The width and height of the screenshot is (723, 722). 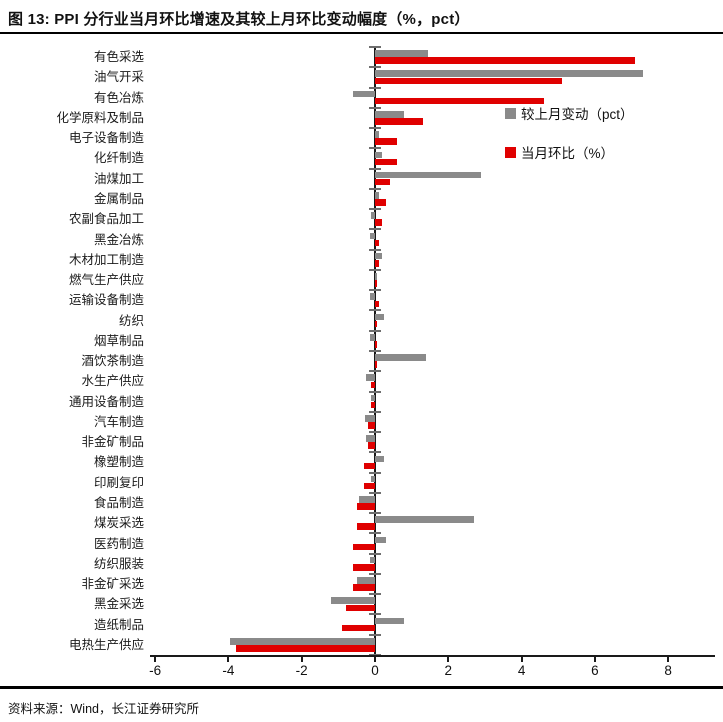 What do you see at coordinates (155, 670) in the screenshot?
I see `x-tick-label: -6` at bounding box center [155, 670].